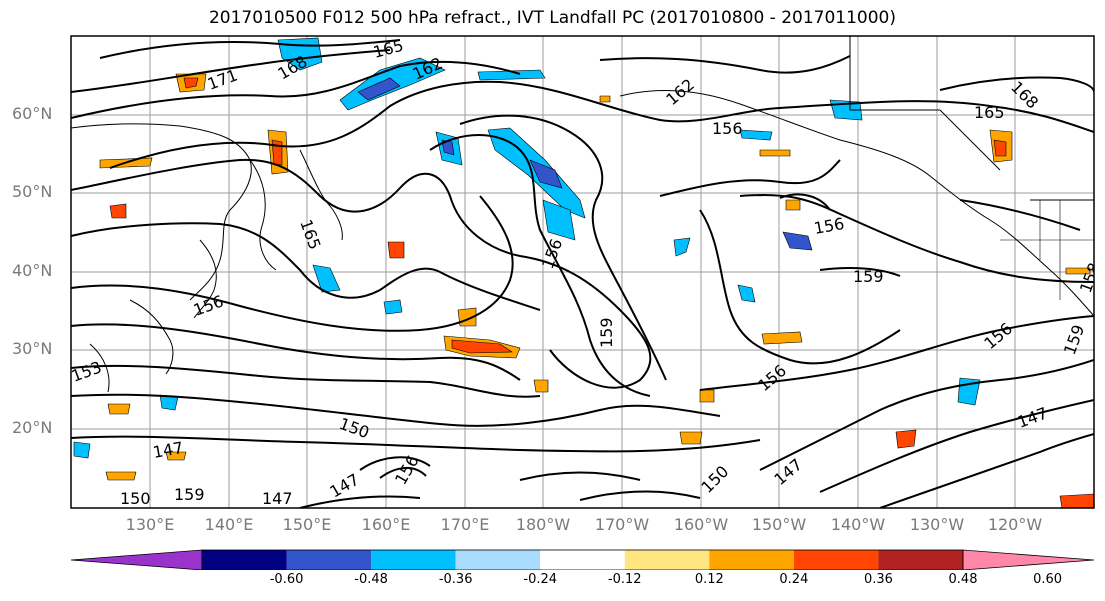  Describe the element at coordinates (937, 524) in the screenshot. I see `lon-label: 130°W` at that location.